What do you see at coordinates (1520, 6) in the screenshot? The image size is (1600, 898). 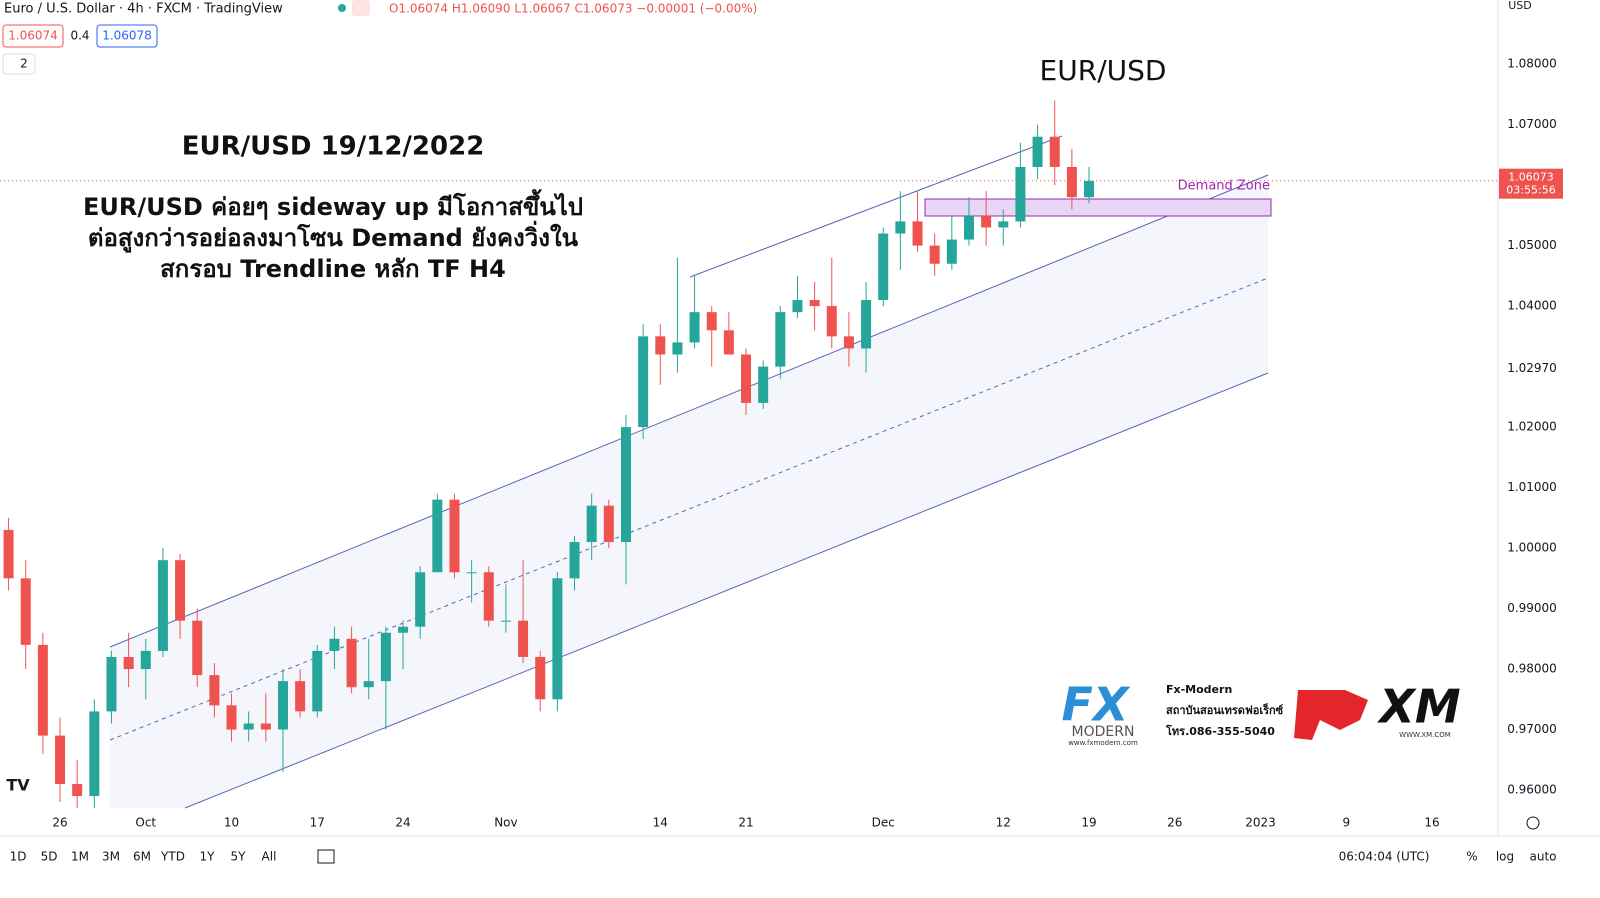 I see `currency: USD` at bounding box center [1520, 6].